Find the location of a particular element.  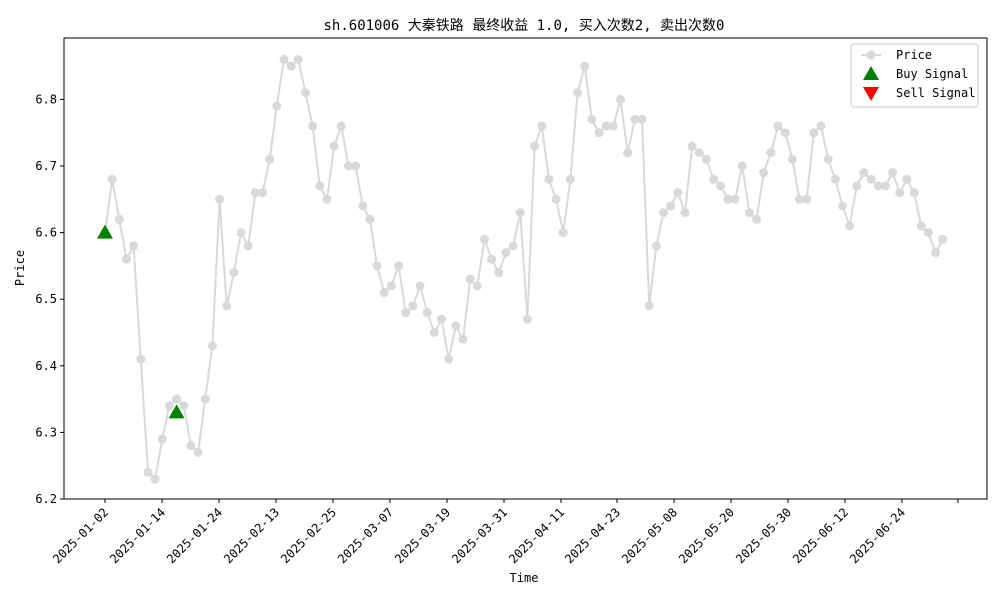

y-tick-label: 6.7 is located at coordinates (46, 166).